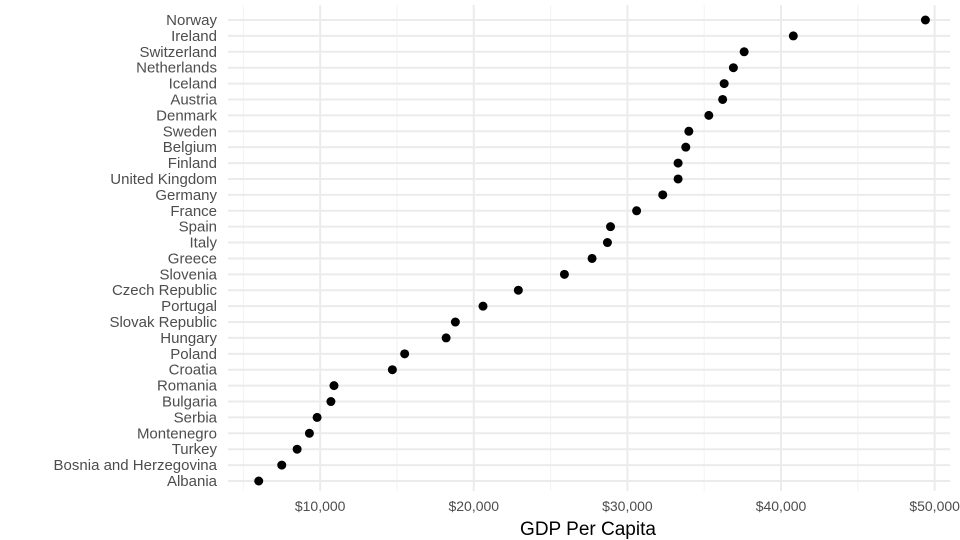  Describe the element at coordinates (176, 68) in the screenshot. I see `country-label: Netherlands` at that location.